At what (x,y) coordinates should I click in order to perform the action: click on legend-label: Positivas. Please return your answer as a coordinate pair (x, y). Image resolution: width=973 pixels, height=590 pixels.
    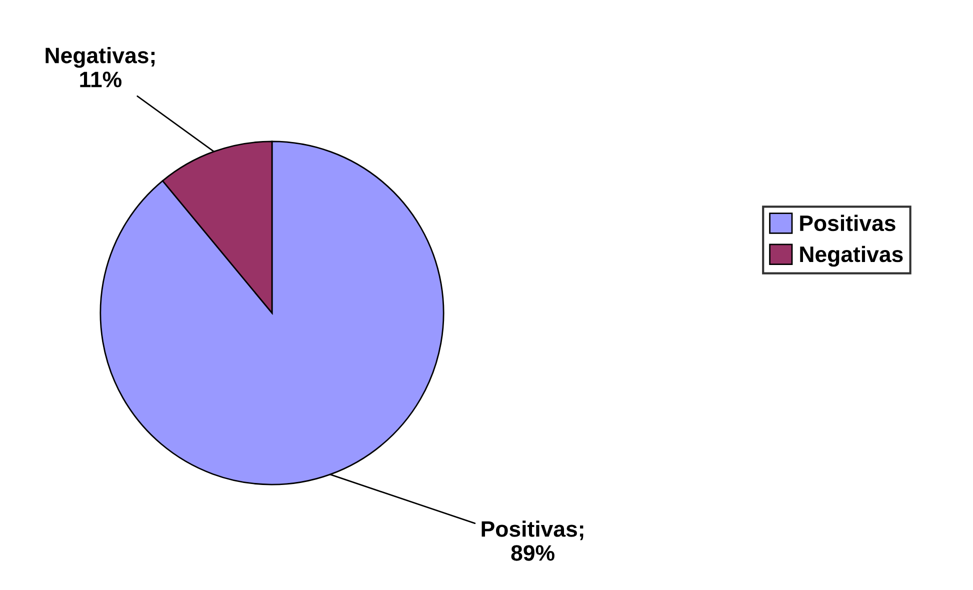
    Looking at the image, I should click on (848, 223).